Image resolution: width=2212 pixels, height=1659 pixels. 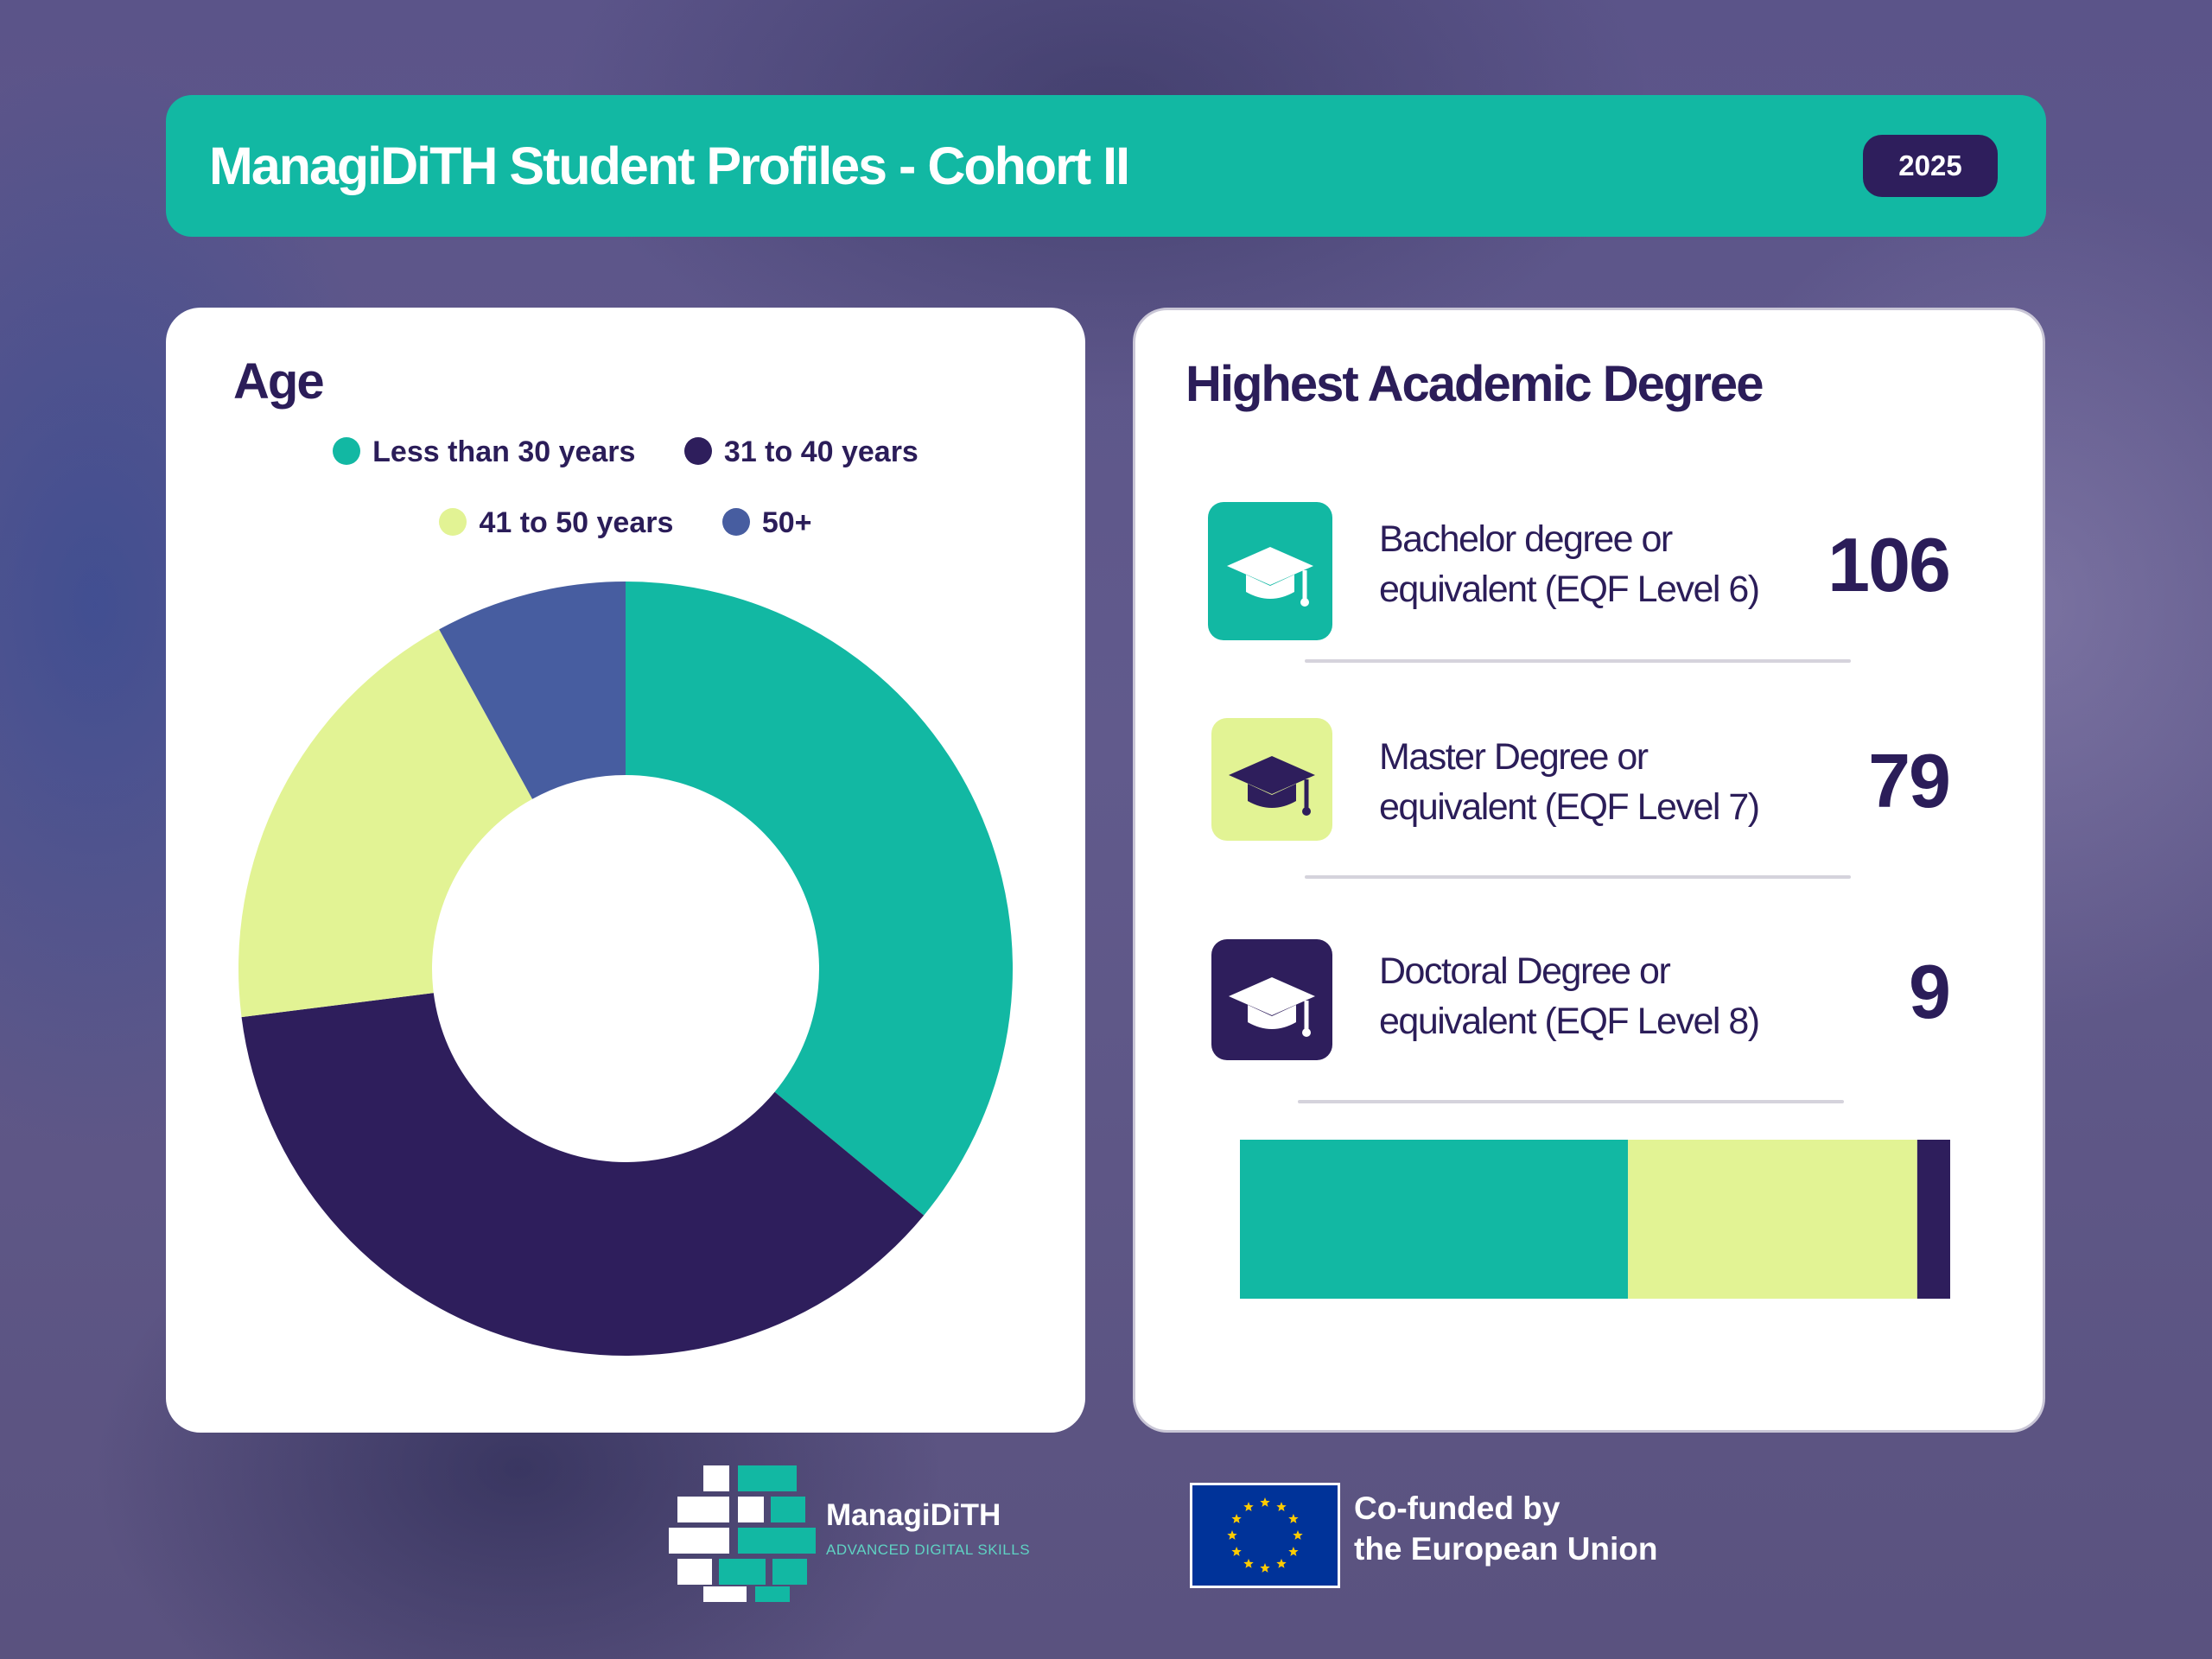 I want to click on age-legend-row-2: 41 to 50 years 50+, so click(x=625, y=523).